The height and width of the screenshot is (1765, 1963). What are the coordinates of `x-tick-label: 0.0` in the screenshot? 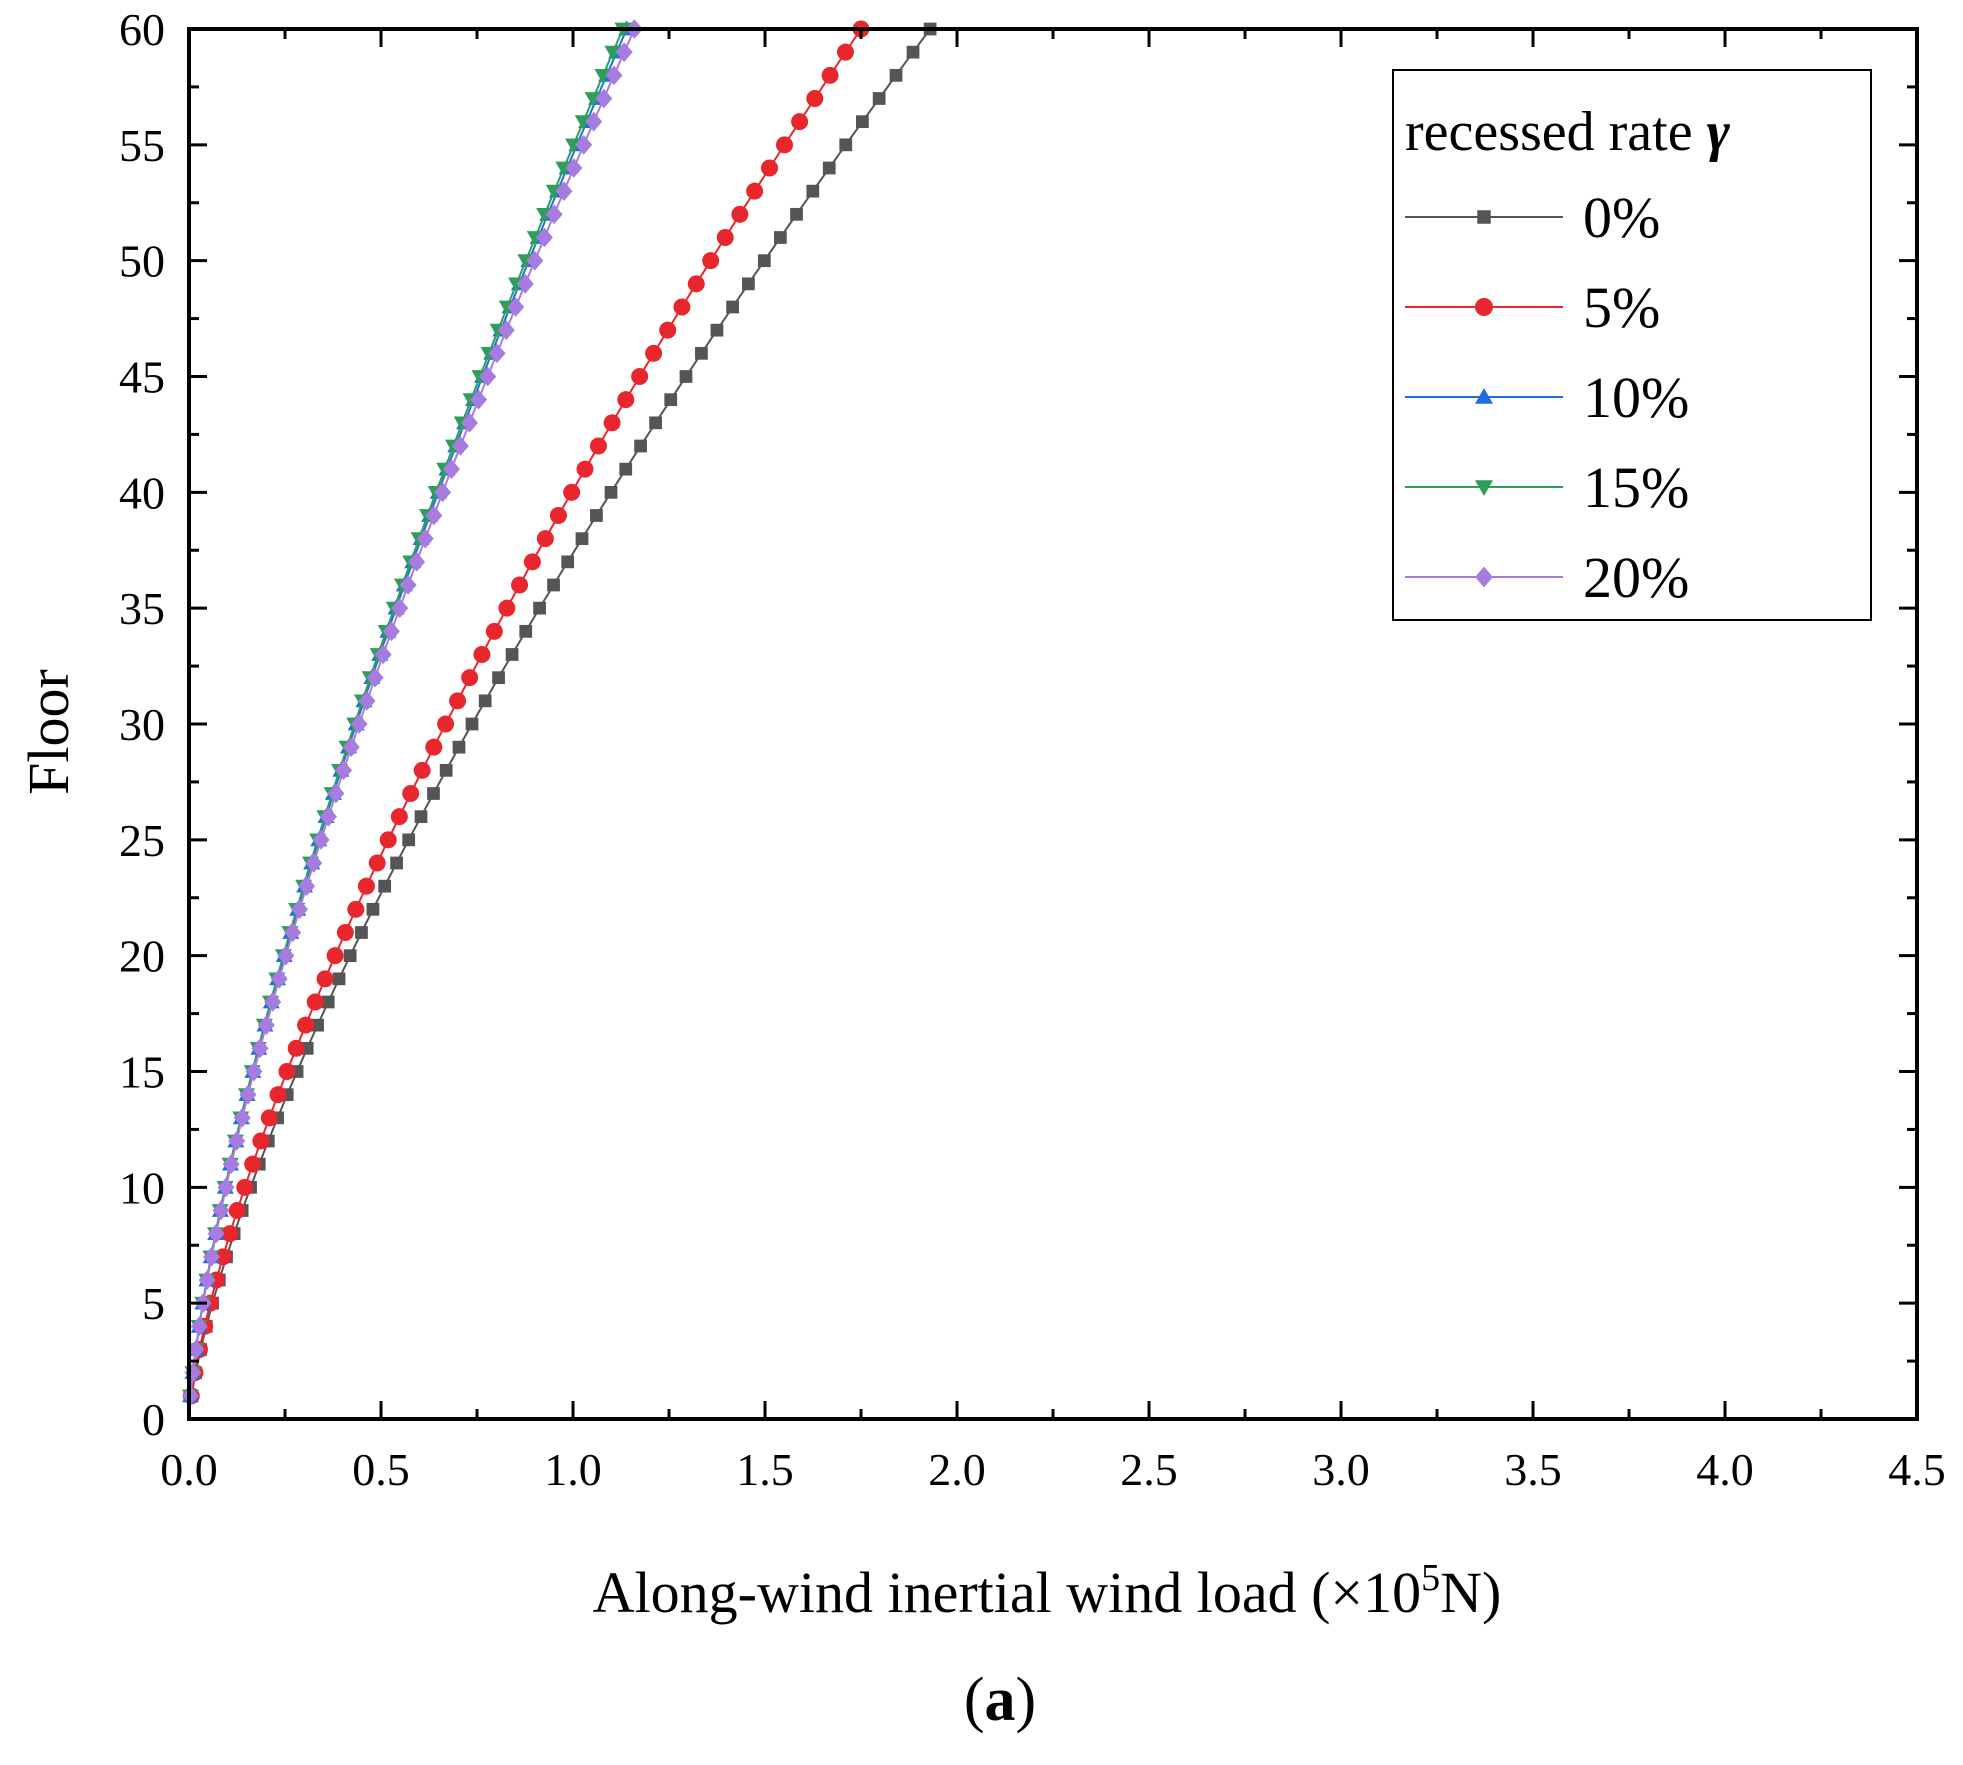 It's located at (189, 1469).